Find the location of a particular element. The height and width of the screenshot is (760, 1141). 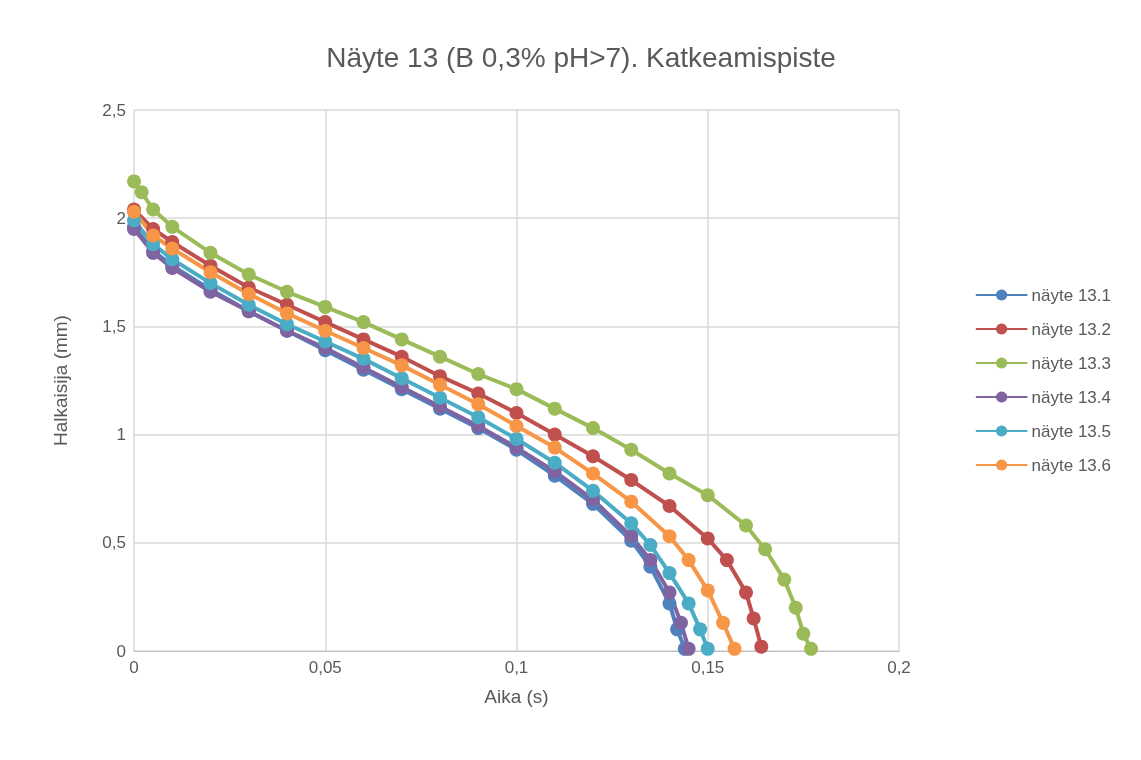

legend-label: näyte 13.1 is located at coordinates (1071, 295).